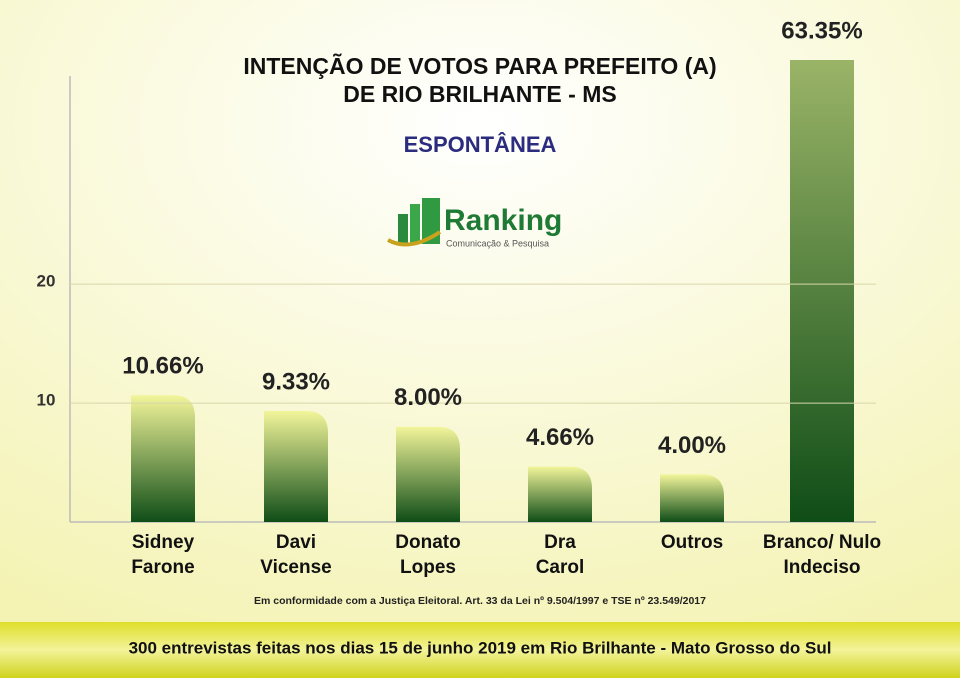  Describe the element at coordinates (497, 243) in the screenshot. I see `logo-tagline: Comunicação & Pesquisa` at that location.